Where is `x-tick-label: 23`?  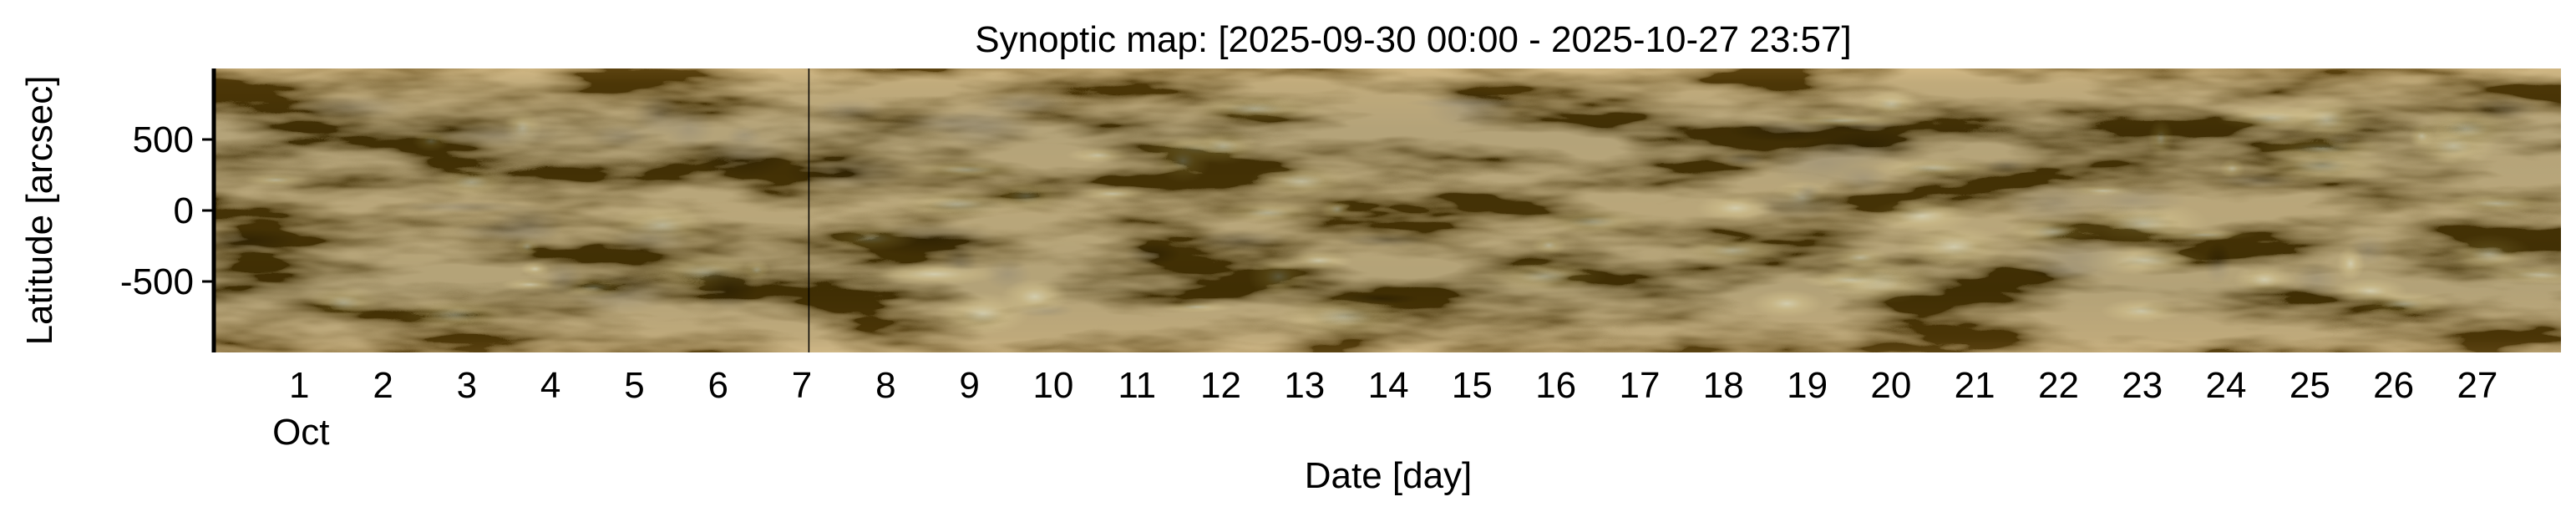
x-tick-label: 23 is located at coordinates (2142, 386).